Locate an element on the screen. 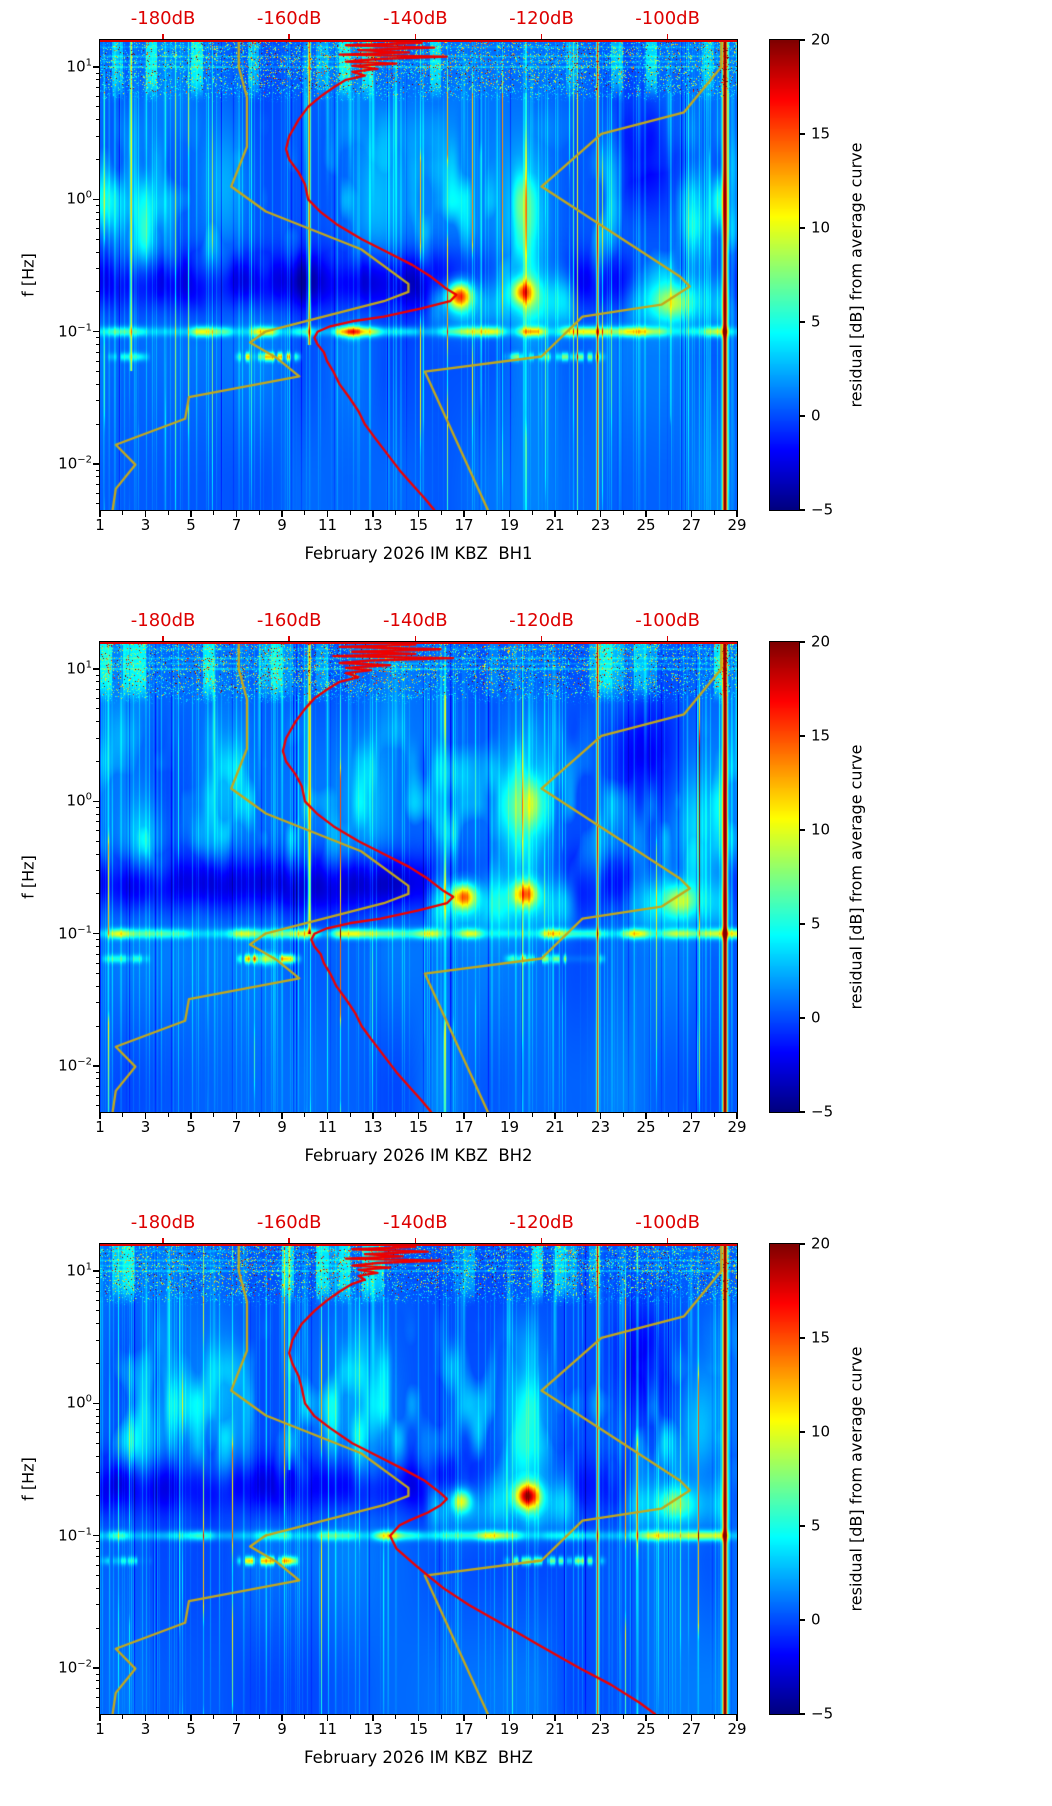 The image size is (1052, 1806). colorbar-tick-label: 10 is located at coordinates (821, 227).